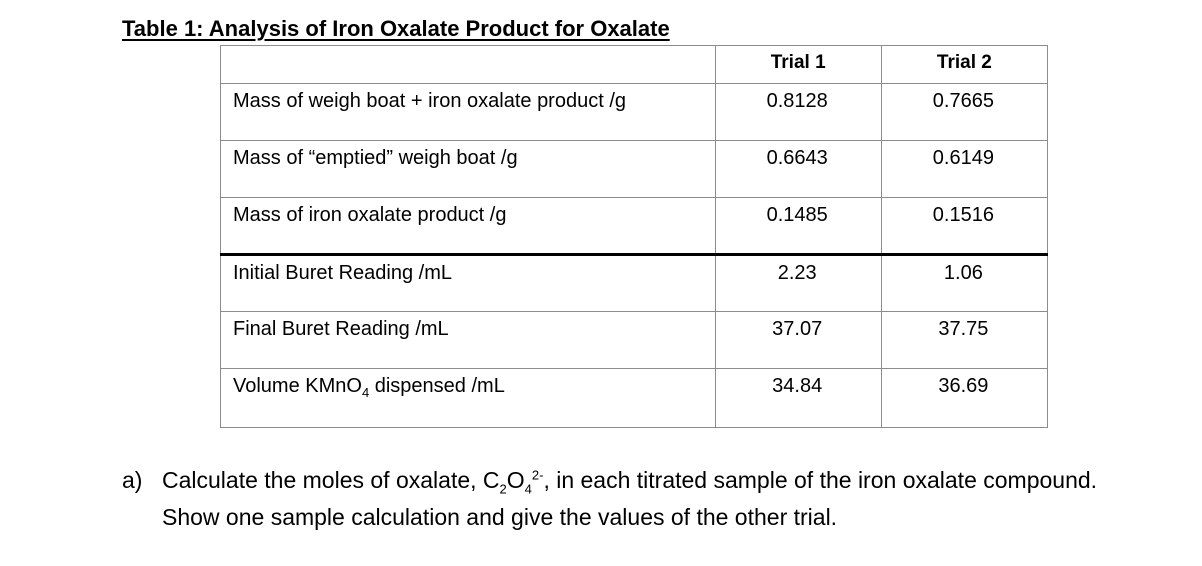 Image resolution: width=1202 pixels, height=566 pixels. Describe the element at coordinates (468, 340) in the screenshot. I see `row-label: Final Buret Reading /mL` at that location.